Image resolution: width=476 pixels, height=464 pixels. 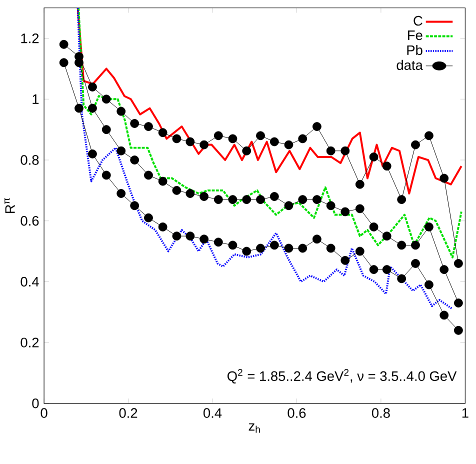 What do you see at coordinates (213, 413) in the screenshot?
I see `x-tick-label: 0.4` at bounding box center [213, 413].